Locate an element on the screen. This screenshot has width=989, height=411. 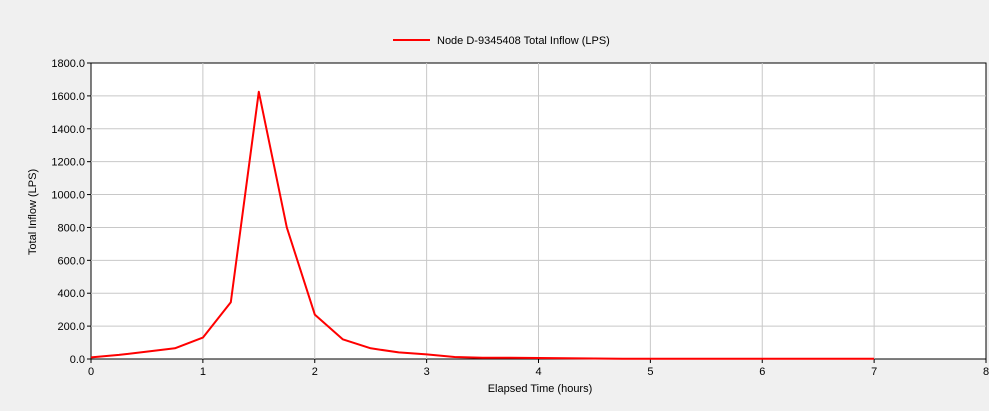
legend: Node D-9345408 Total Inflow (LPS) is located at coordinates (501, 41).